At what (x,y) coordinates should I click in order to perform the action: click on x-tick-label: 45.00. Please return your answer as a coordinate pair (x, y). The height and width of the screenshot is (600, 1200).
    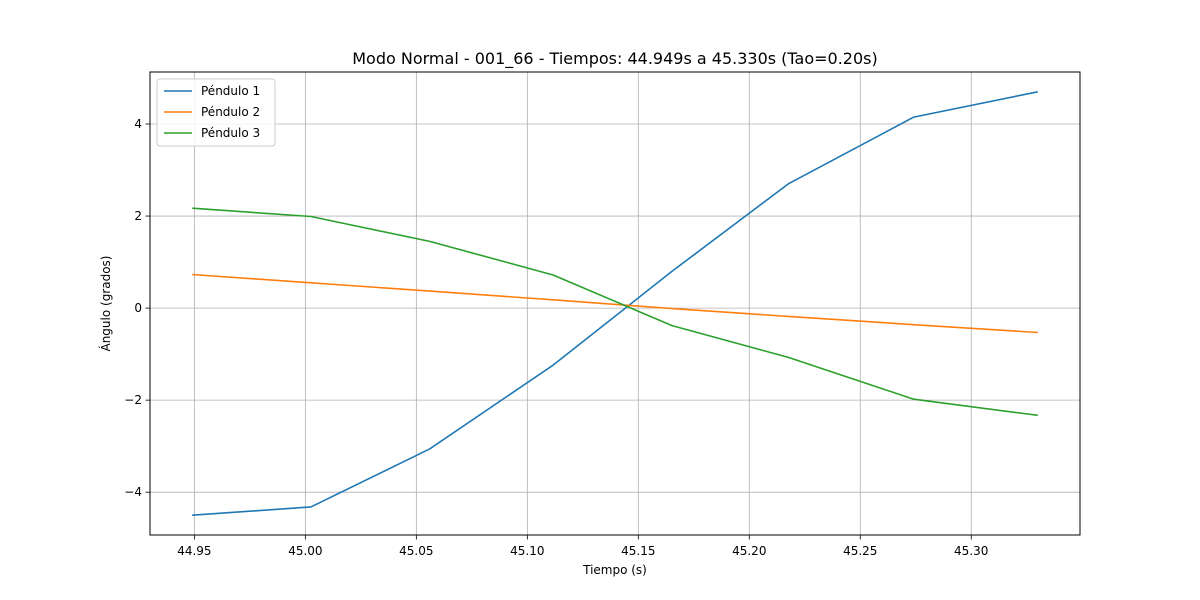
    Looking at the image, I should click on (305, 551).